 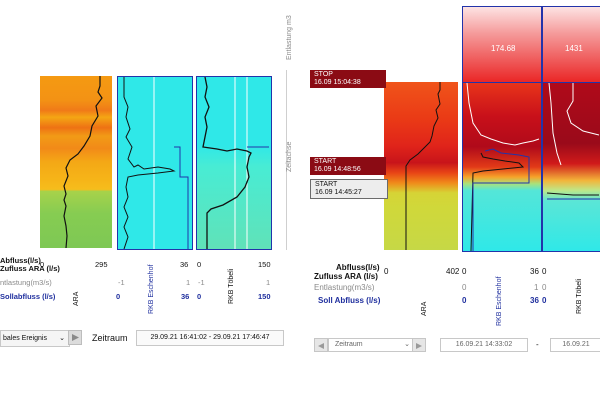 What do you see at coordinates (185, 296) in the screenshot?
I see `eschenhof-soll-max: 36` at bounding box center [185, 296].